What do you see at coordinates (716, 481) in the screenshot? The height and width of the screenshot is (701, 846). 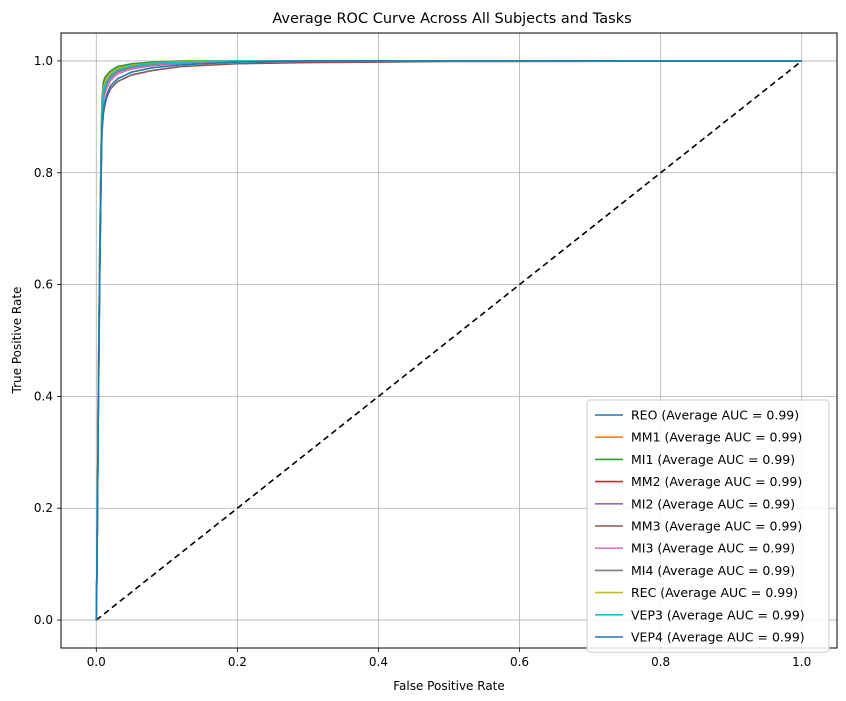 I see `legend-entry: MM2 (Average AUC = 0.99)` at bounding box center [716, 481].